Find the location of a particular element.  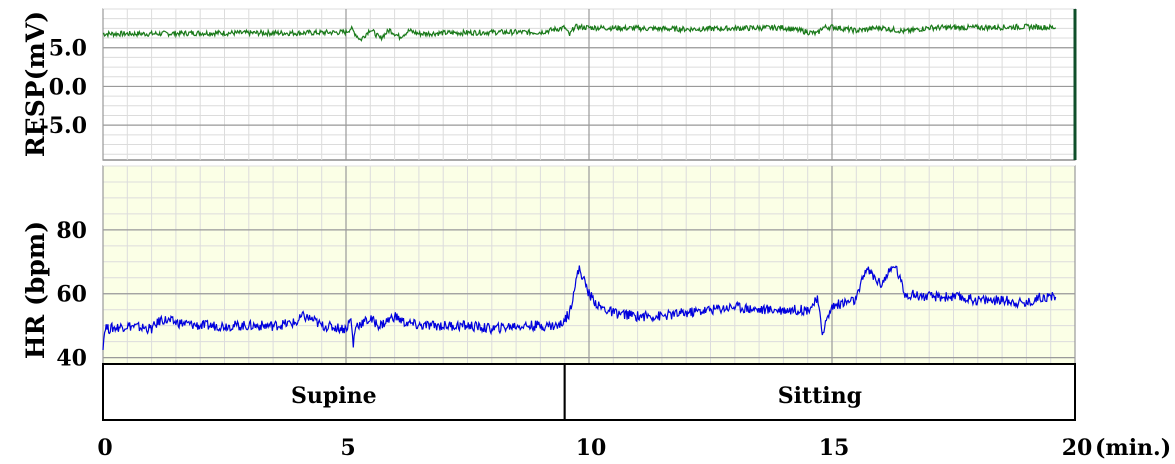

resp-y-tick-label: 5.0 is located at coordinates (68, 49).